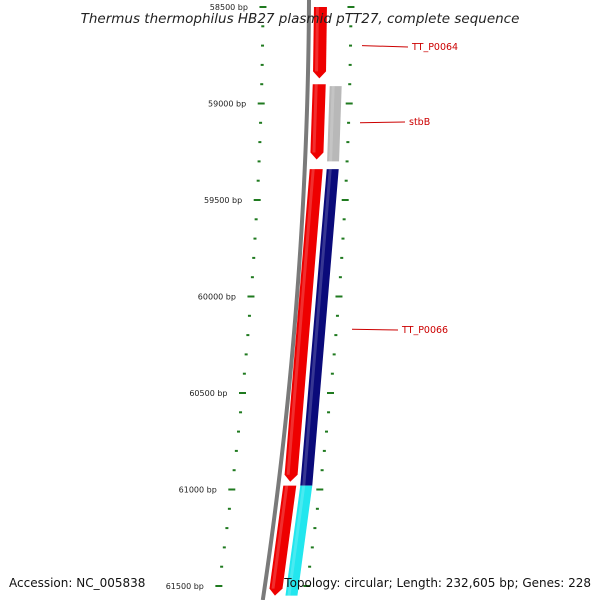  What do you see at coordinates (185, 586) in the screenshot?
I see `ruler-label: 61500 bp` at bounding box center [185, 586].